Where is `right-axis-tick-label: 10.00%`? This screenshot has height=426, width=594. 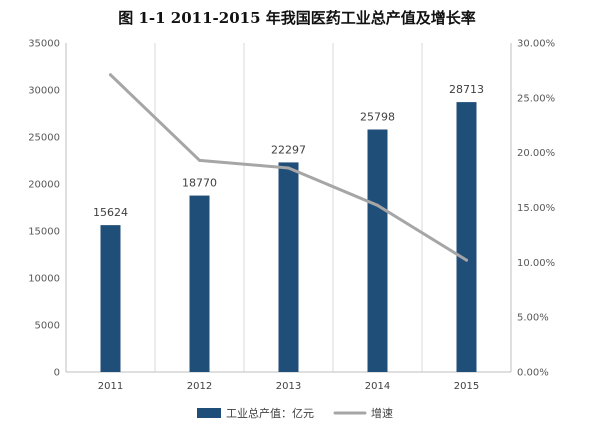 right-axis-tick-label: 10.00% is located at coordinates (536, 263).